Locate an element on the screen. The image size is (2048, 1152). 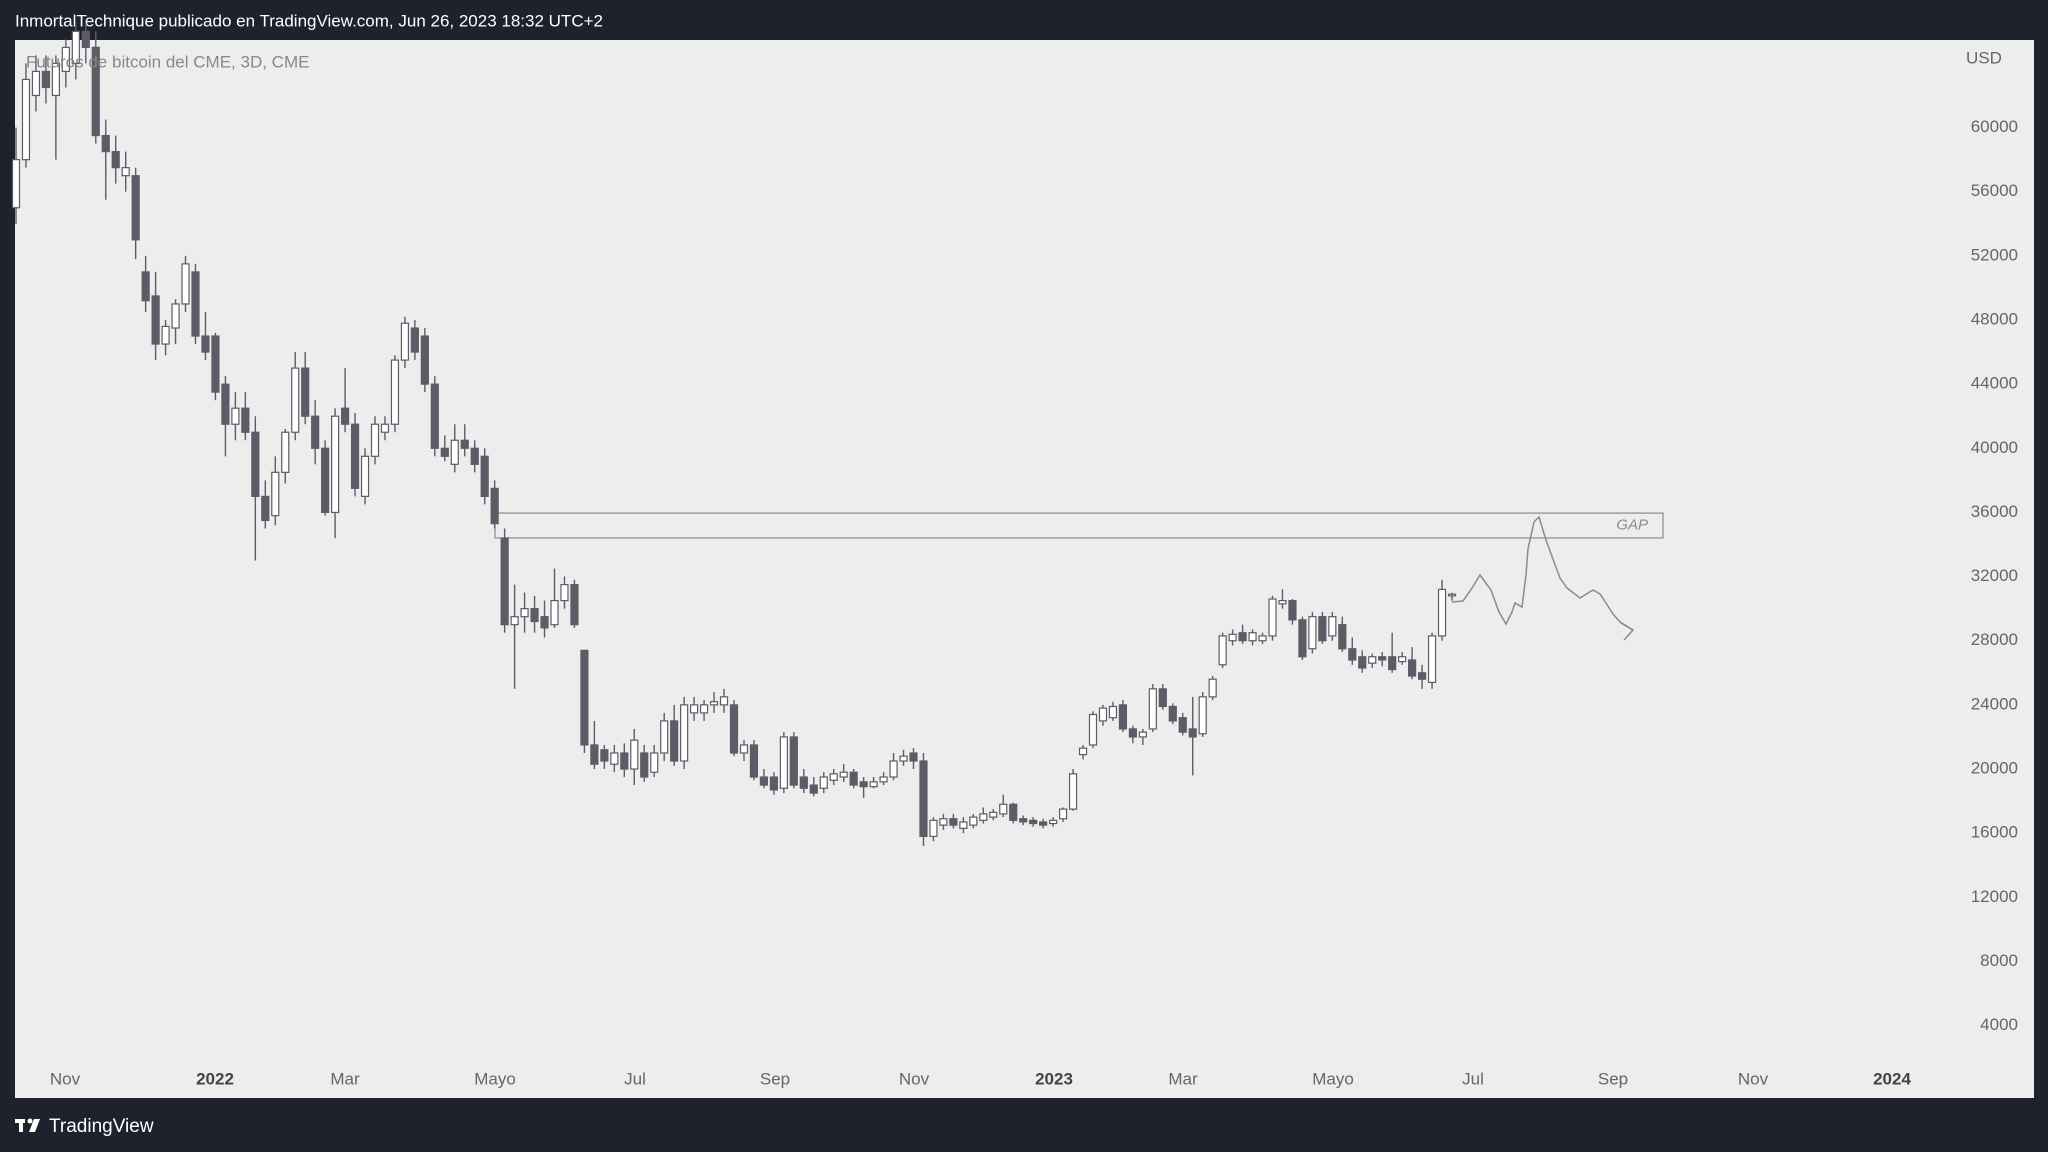
y-tick-label: 48000 is located at coordinates (1994, 318).